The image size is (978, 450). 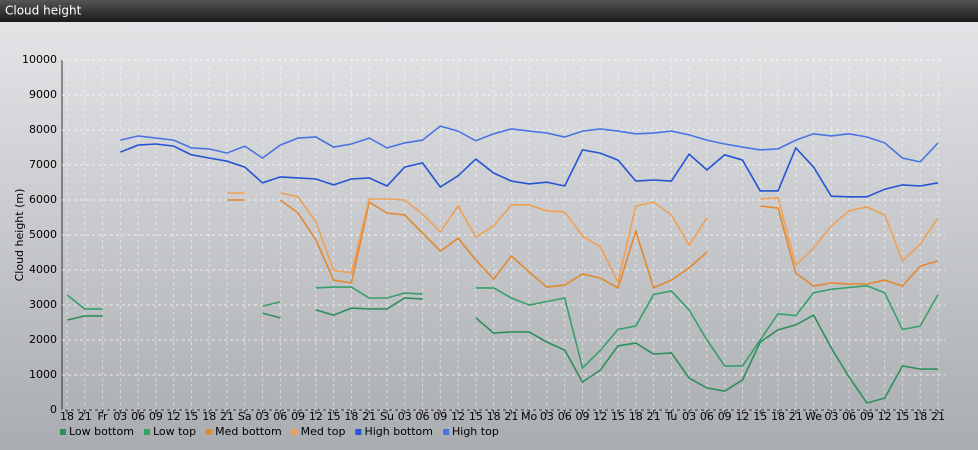 What do you see at coordinates (103, 416) in the screenshot?
I see `x-tick-label: Fr` at bounding box center [103, 416].